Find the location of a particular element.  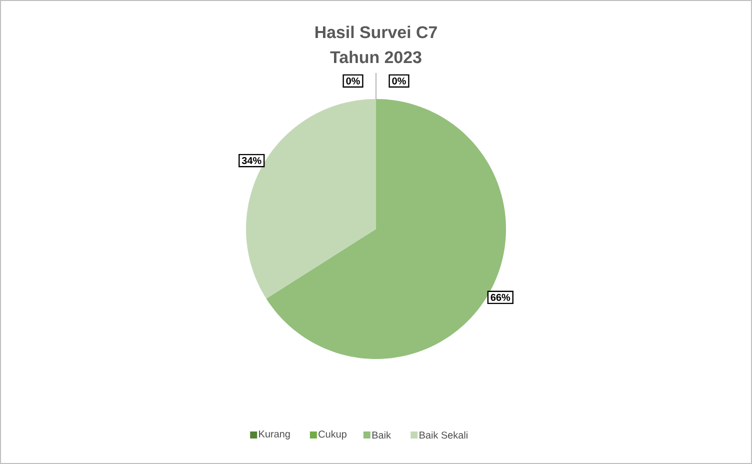

chart-subtitle: Tahun 2023 is located at coordinates (376, 57).